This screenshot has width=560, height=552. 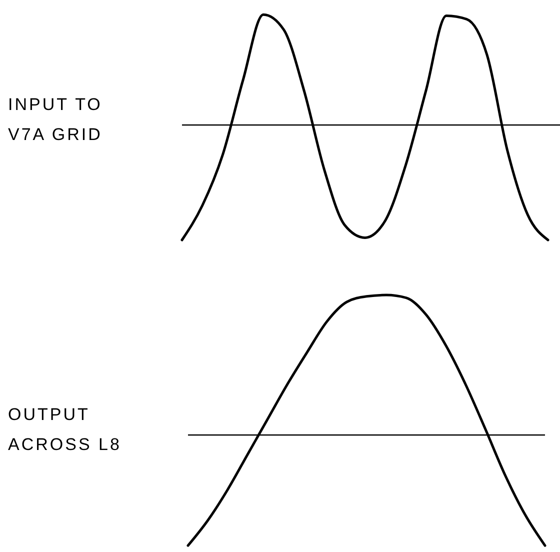 I want to click on y-axis-title: OUTPUT ACROSS L8, so click(x=65, y=429).